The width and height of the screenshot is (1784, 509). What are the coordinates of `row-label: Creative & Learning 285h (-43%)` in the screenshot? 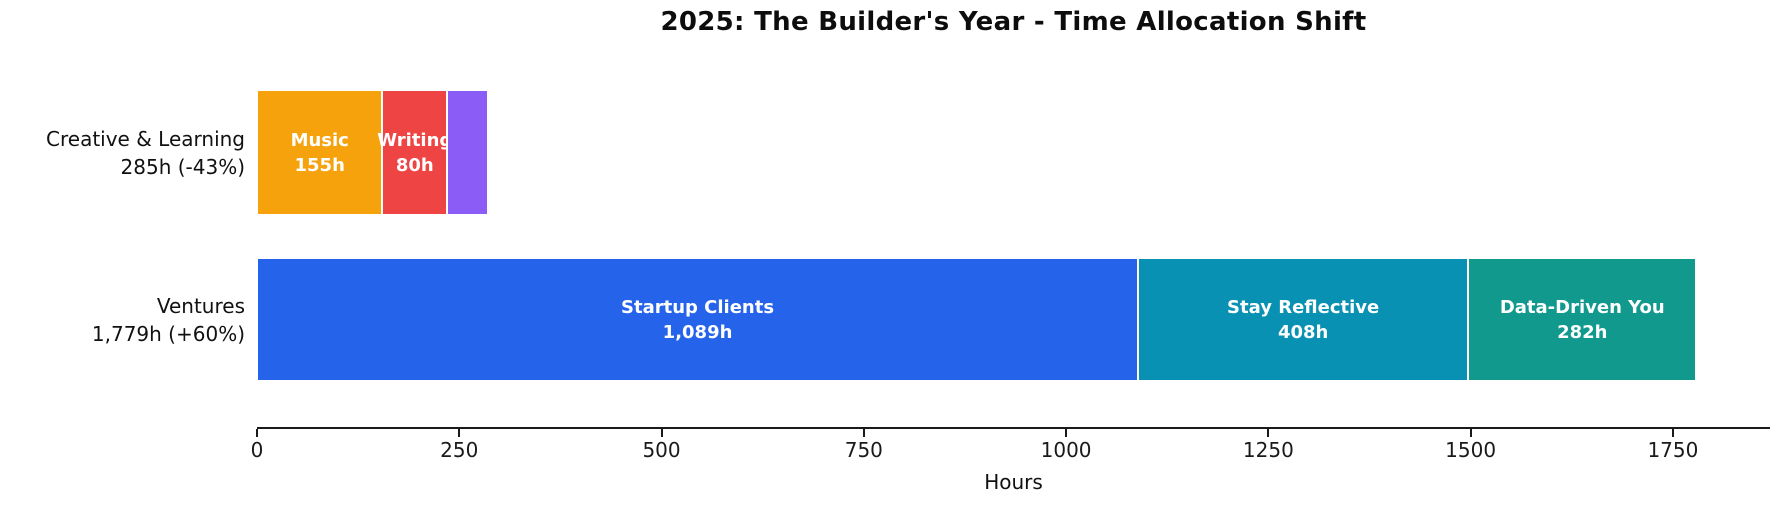 It's located at (145, 152).